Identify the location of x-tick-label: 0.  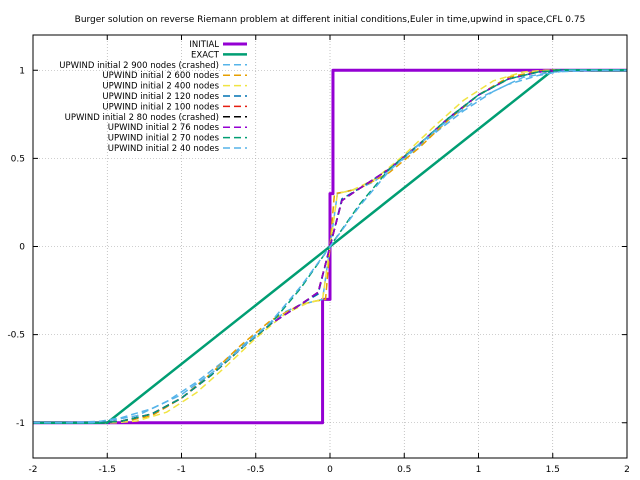
(330, 470).